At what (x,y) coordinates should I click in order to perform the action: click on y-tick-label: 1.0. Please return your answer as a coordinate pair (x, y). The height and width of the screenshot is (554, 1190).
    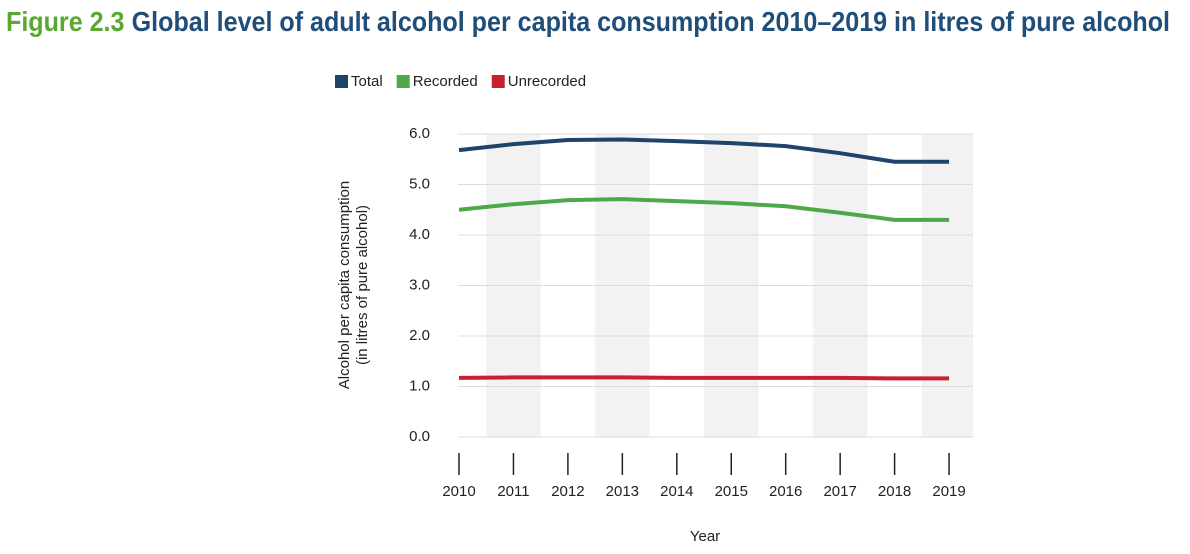
    Looking at the image, I should click on (419, 385).